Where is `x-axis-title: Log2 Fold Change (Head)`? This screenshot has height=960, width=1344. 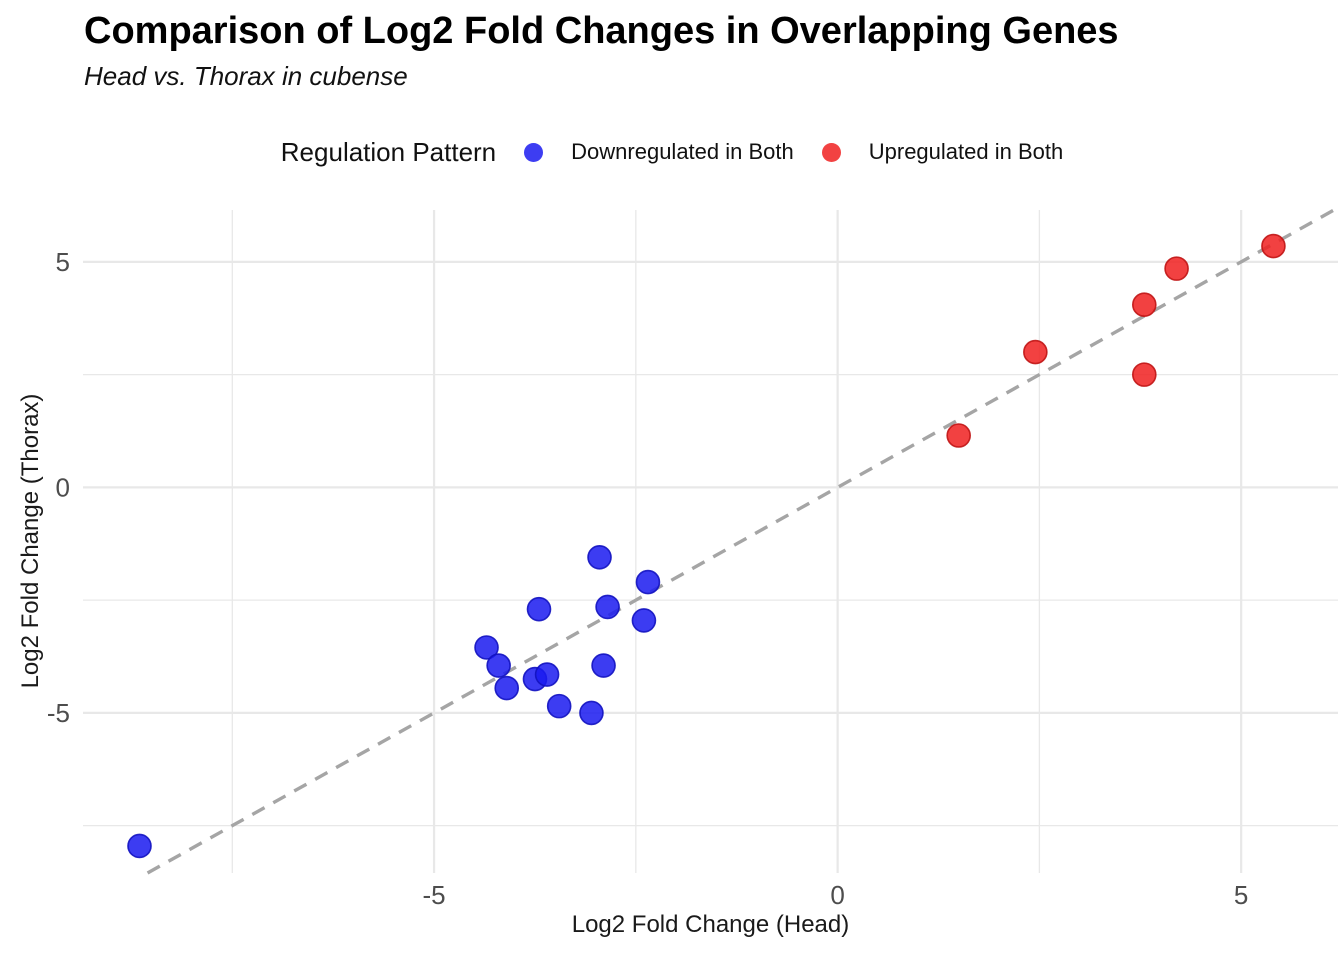 x-axis-title: Log2 Fold Change (Head) is located at coordinates (710, 924).